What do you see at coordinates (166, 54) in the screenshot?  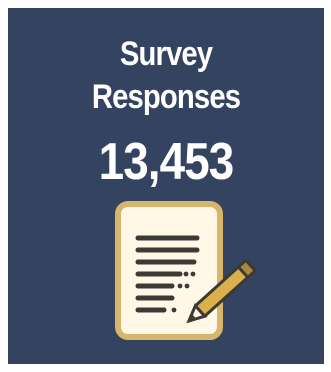 I see `tile-title-line-1: Survey` at bounding box center [166, 54].